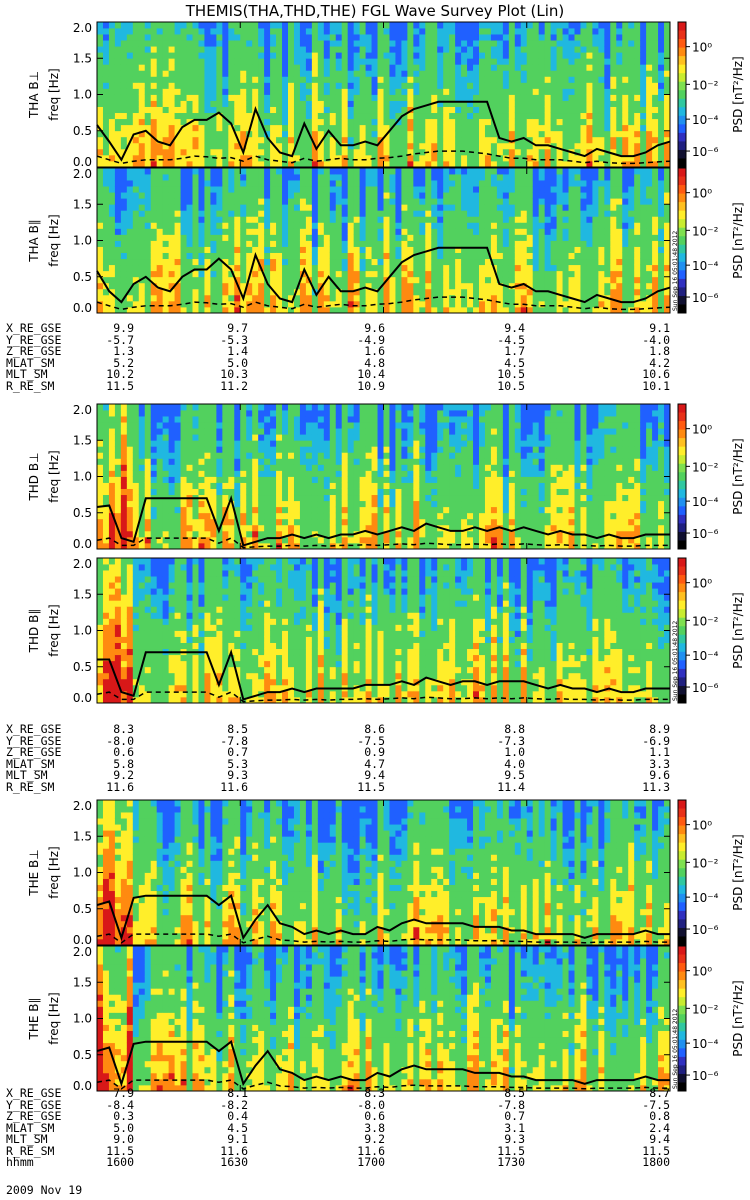 This screenshot has height=1200, width=750. Describe the element at coordinates (44, 94) in the screenshot. I see `y-axis-label: THA B⊥ freq [Hz]` at that location.